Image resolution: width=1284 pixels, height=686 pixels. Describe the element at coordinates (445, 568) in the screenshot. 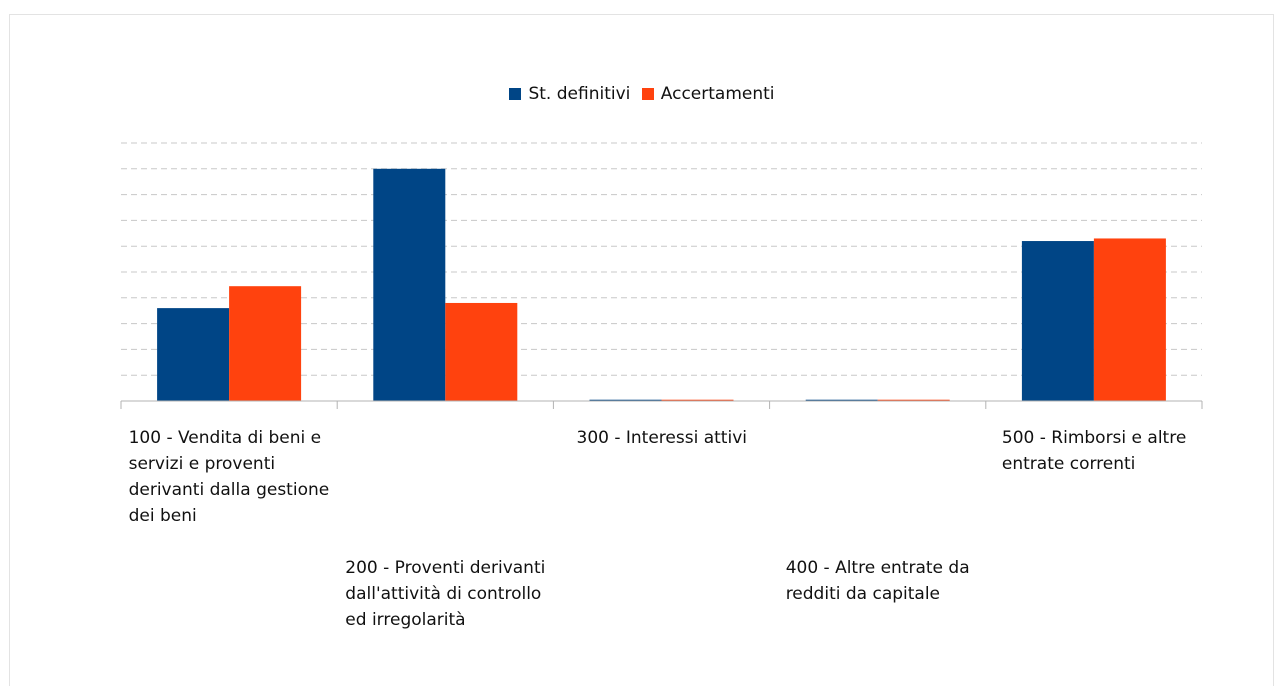

I see `x-tick-label-line: 200 - Proventi derivanti` at that location.